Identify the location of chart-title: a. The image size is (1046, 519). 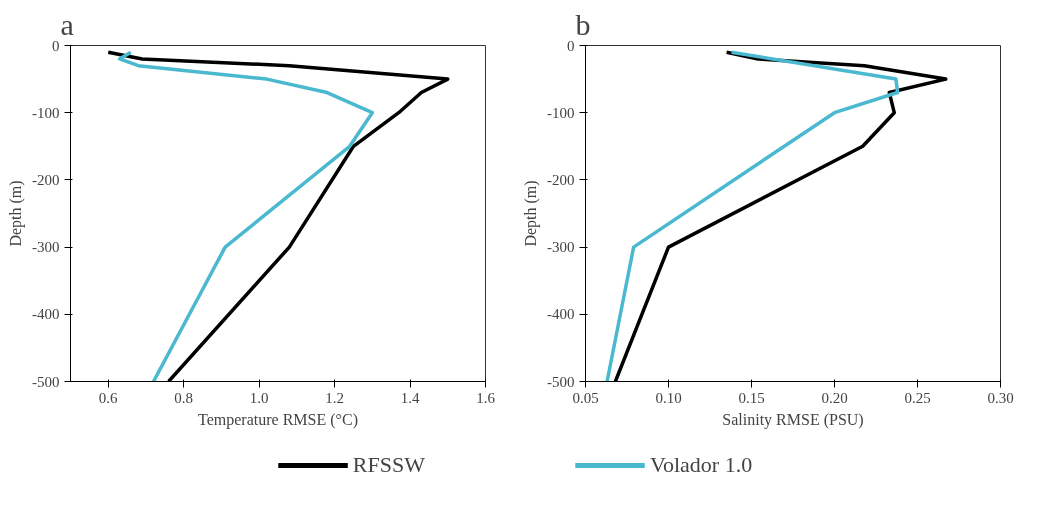
(67, 24).